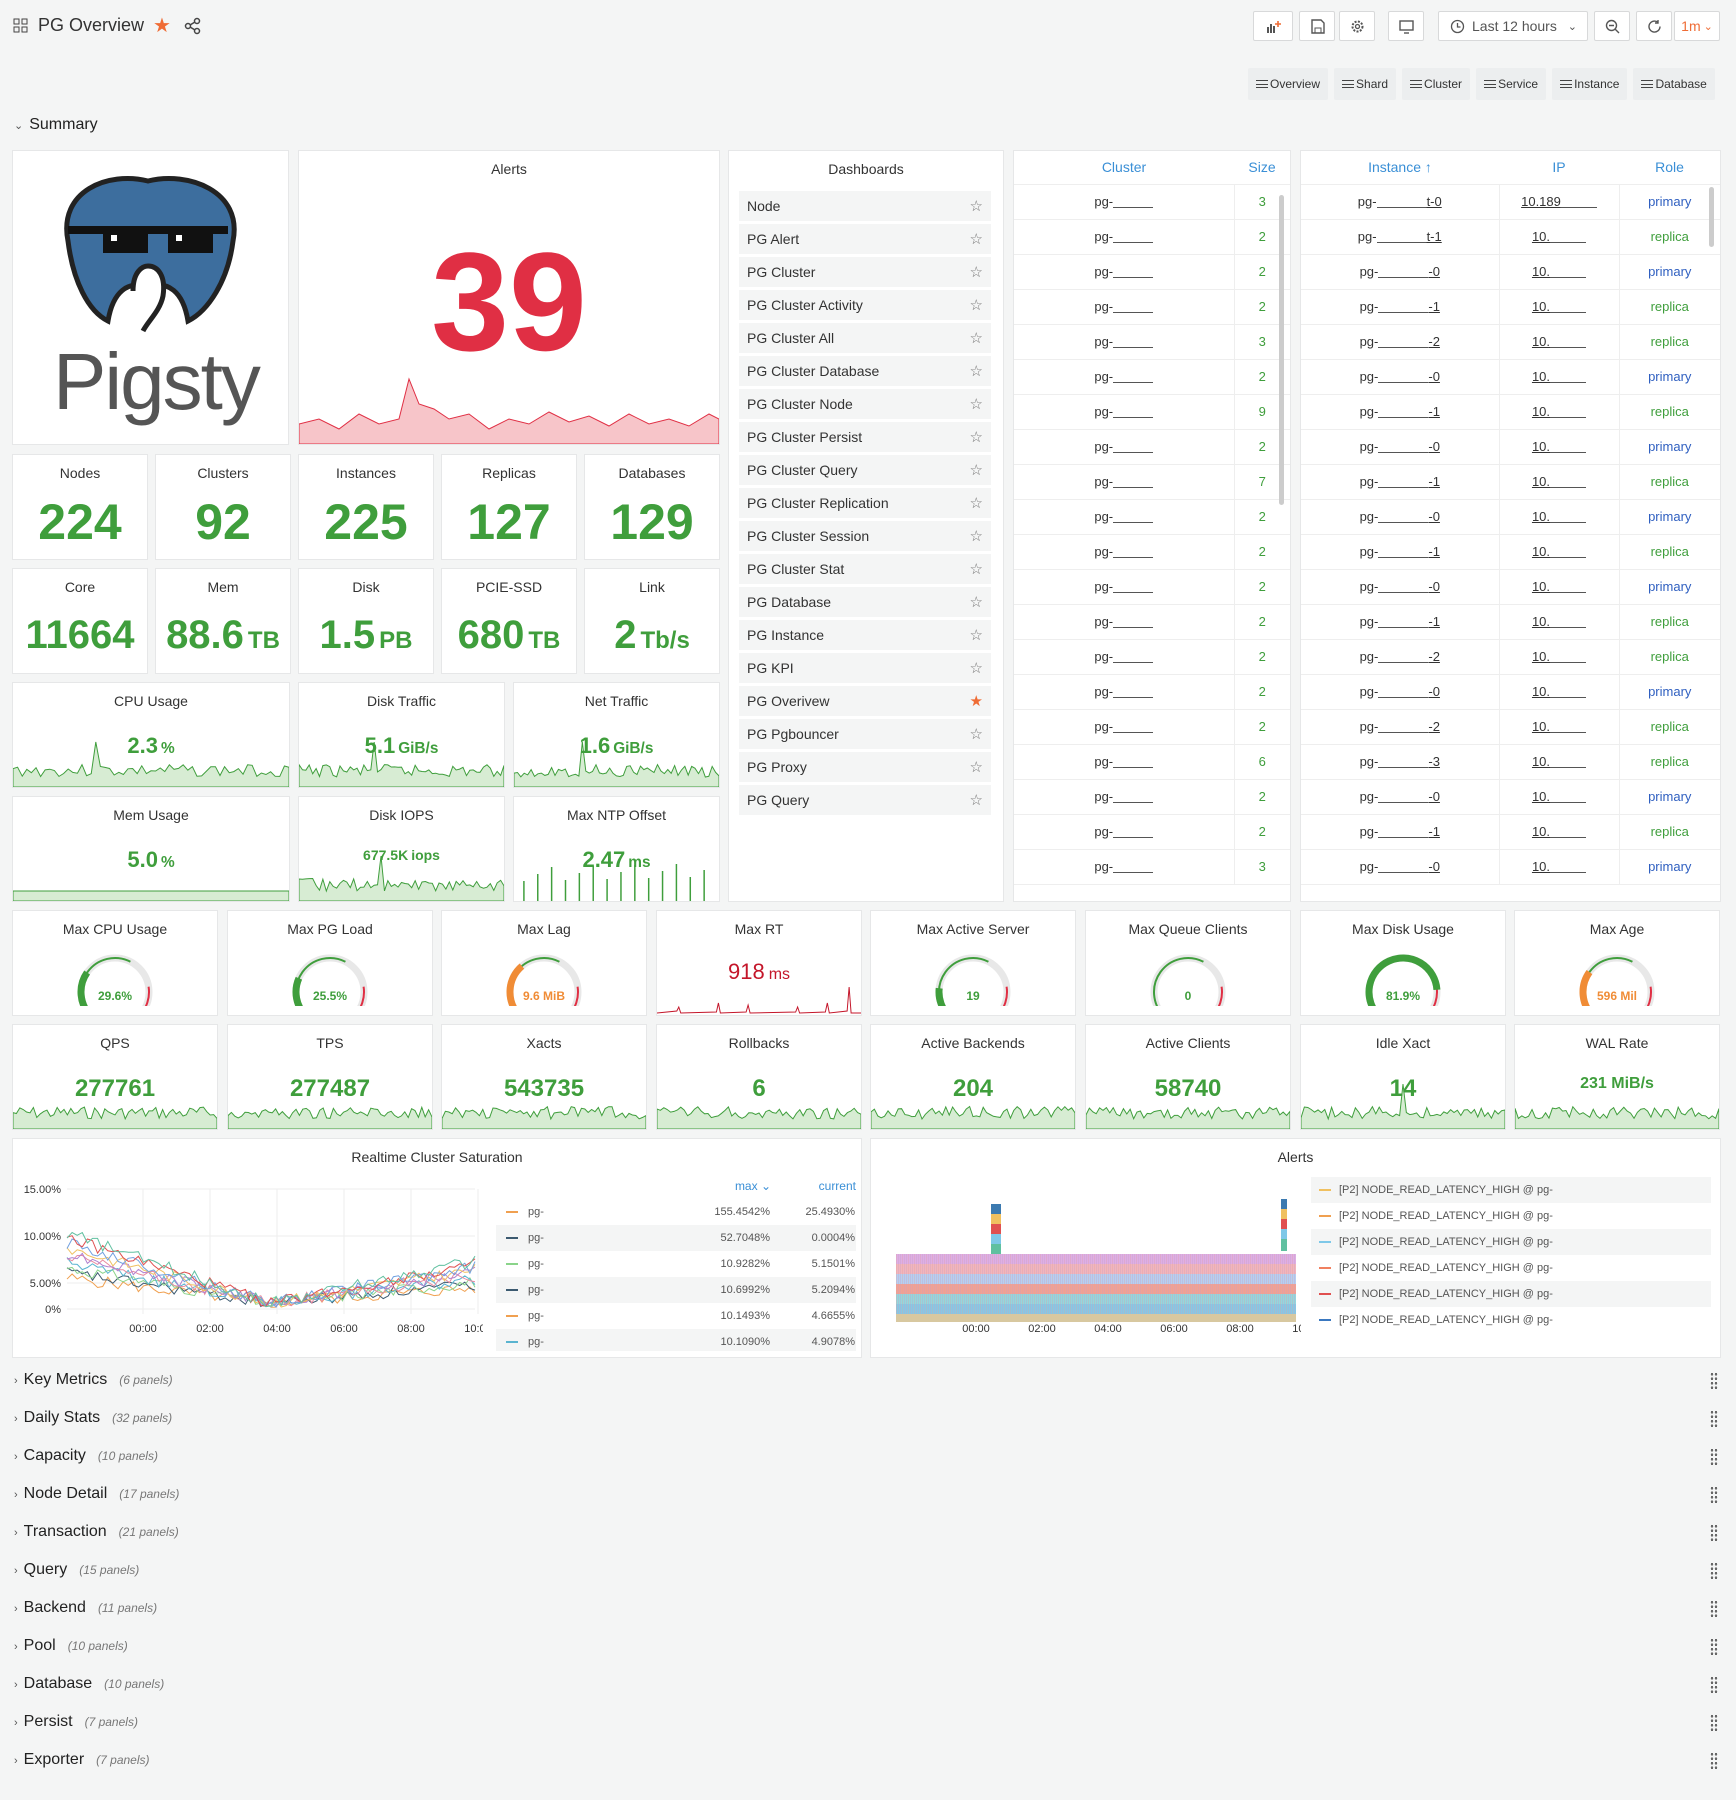  I want to click on row-persist: › Persist (7 panels), so click(868, 1722).